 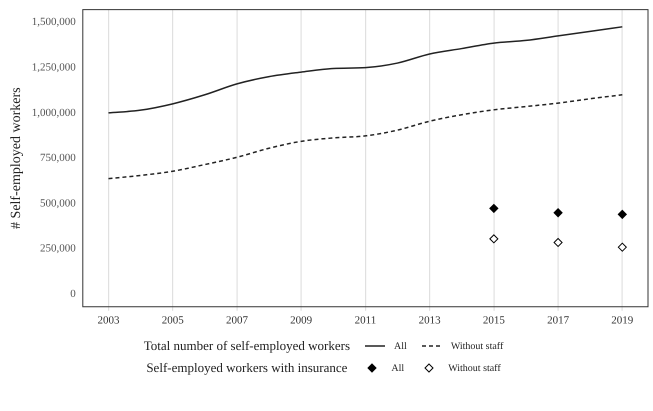 I want to click on y-tick-label: 1,250,000, so click(x=54, y=67).